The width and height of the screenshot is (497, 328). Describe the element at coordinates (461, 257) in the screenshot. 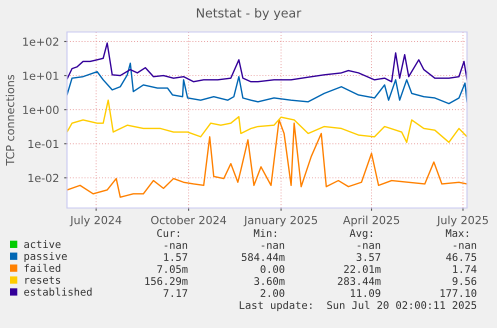

I see `text: 46.75` at that location.